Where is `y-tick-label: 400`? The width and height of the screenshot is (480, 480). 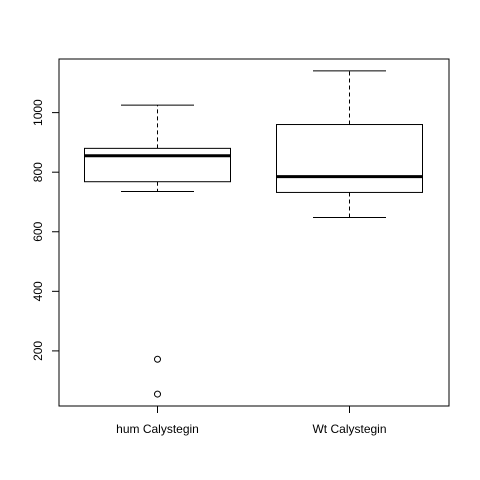 y-tick-label: 400 is located at coordinates (38, 291).